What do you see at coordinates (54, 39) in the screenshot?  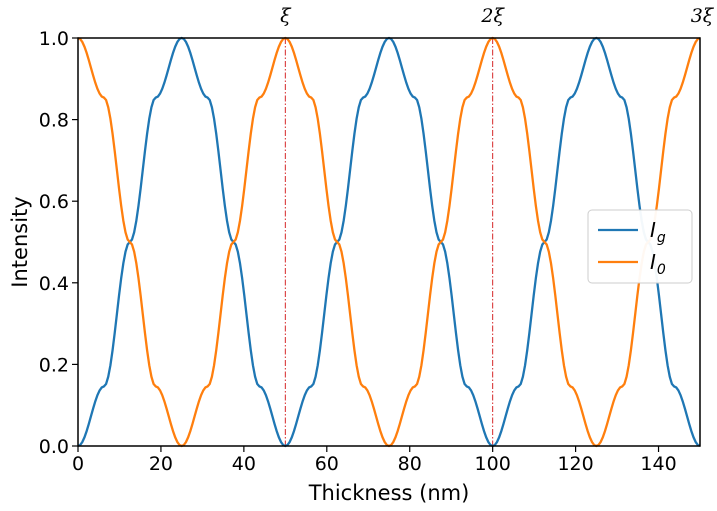 I see `y-tick-label: 1.0` at bounding box center [54, 39].